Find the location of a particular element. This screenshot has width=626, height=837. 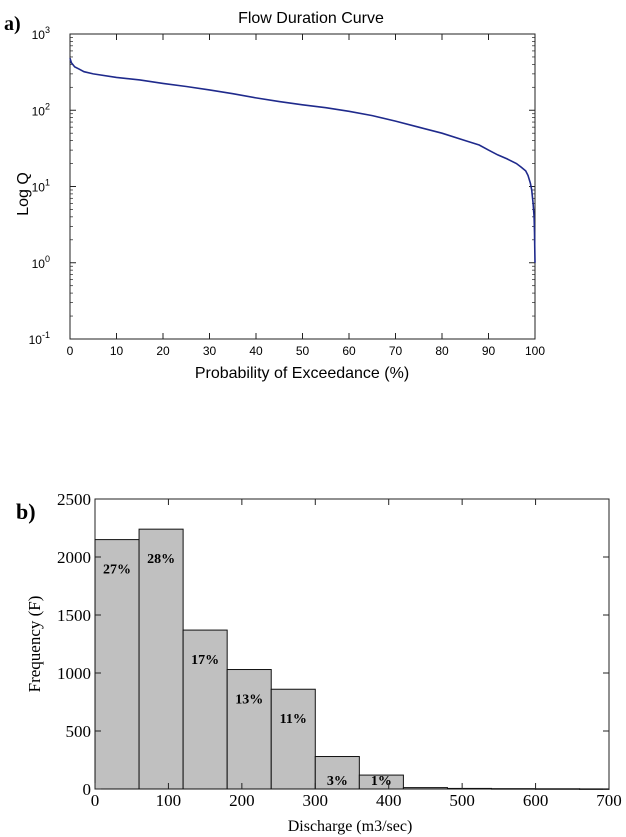

x-tick-label-a: 60 is located at coordinates (349, 351).